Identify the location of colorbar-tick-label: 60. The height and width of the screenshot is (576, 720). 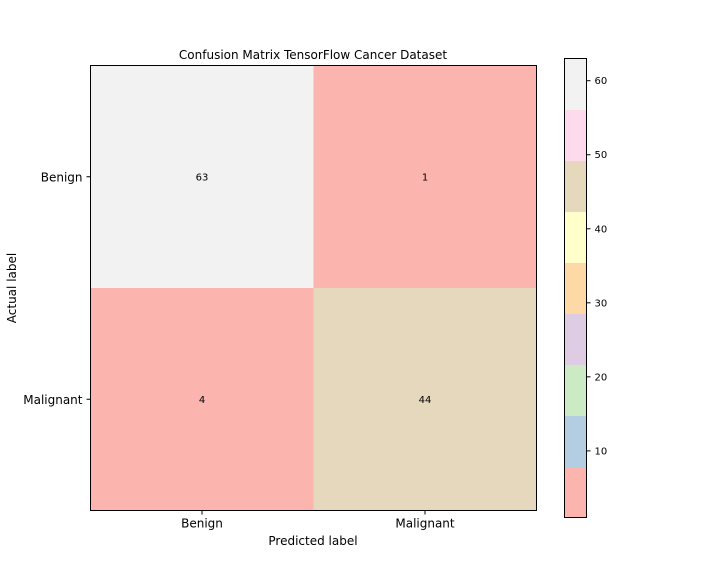
(601, 81).